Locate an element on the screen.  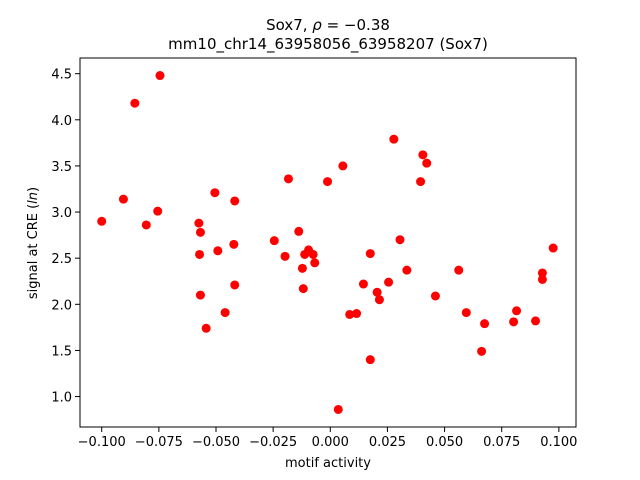
title-rho-value: = −0.38 is located at coordinates (356, 25).